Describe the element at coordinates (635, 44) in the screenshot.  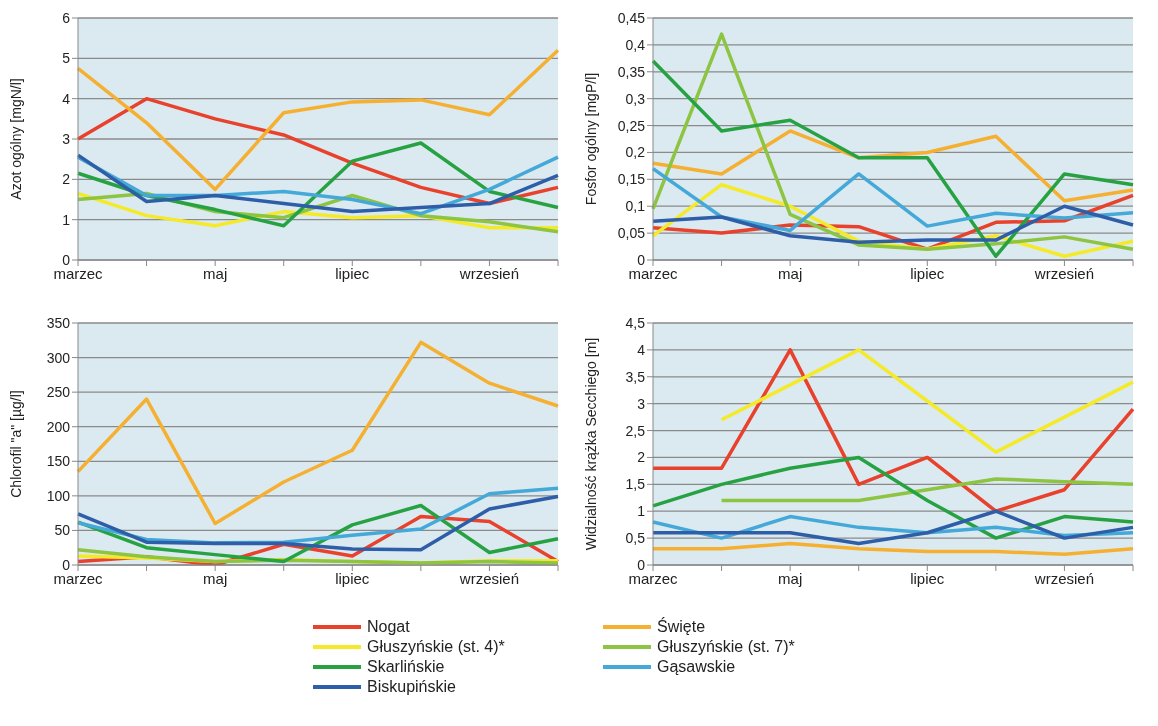
I see `y-tick-label: 0,4` at that location.